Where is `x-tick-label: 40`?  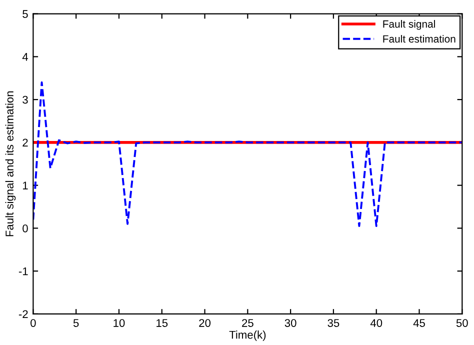 x-tick-label: 40 is located at coordinates (376, 323).